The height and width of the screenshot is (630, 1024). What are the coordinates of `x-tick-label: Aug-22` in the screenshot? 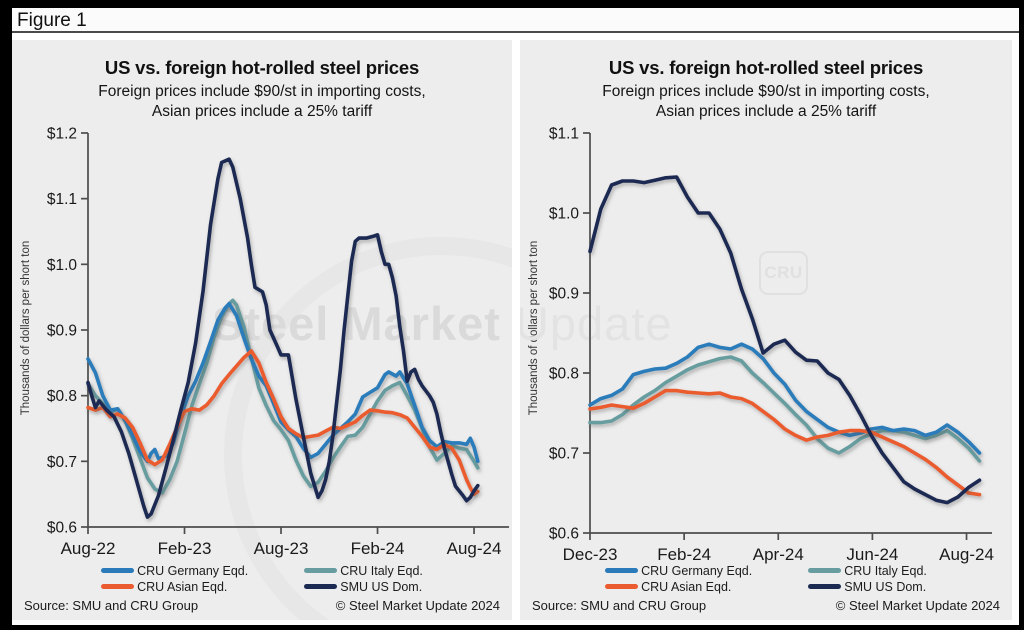 It's located at (88, 548).